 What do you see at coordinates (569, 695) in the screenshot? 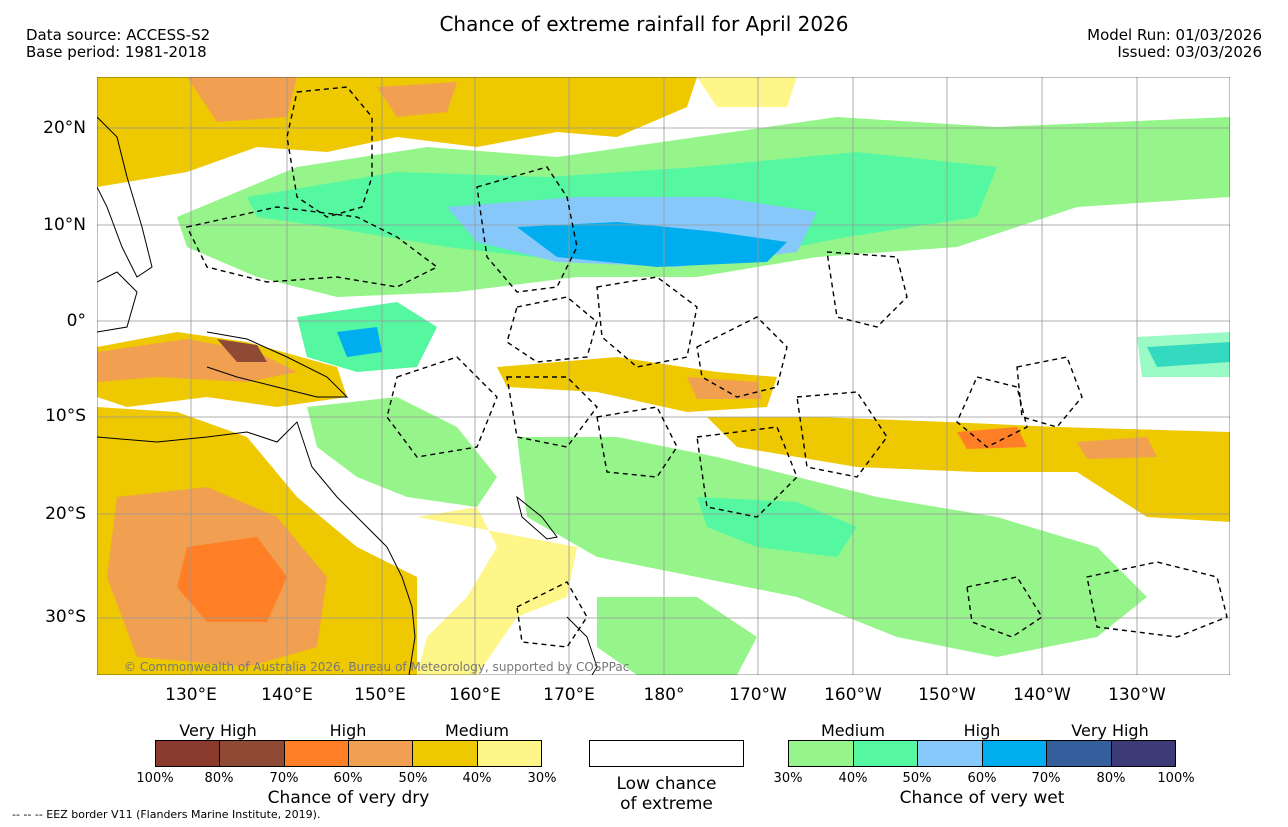
I see `lon-label-170e: 170°E` at bounding box center [569, 695].